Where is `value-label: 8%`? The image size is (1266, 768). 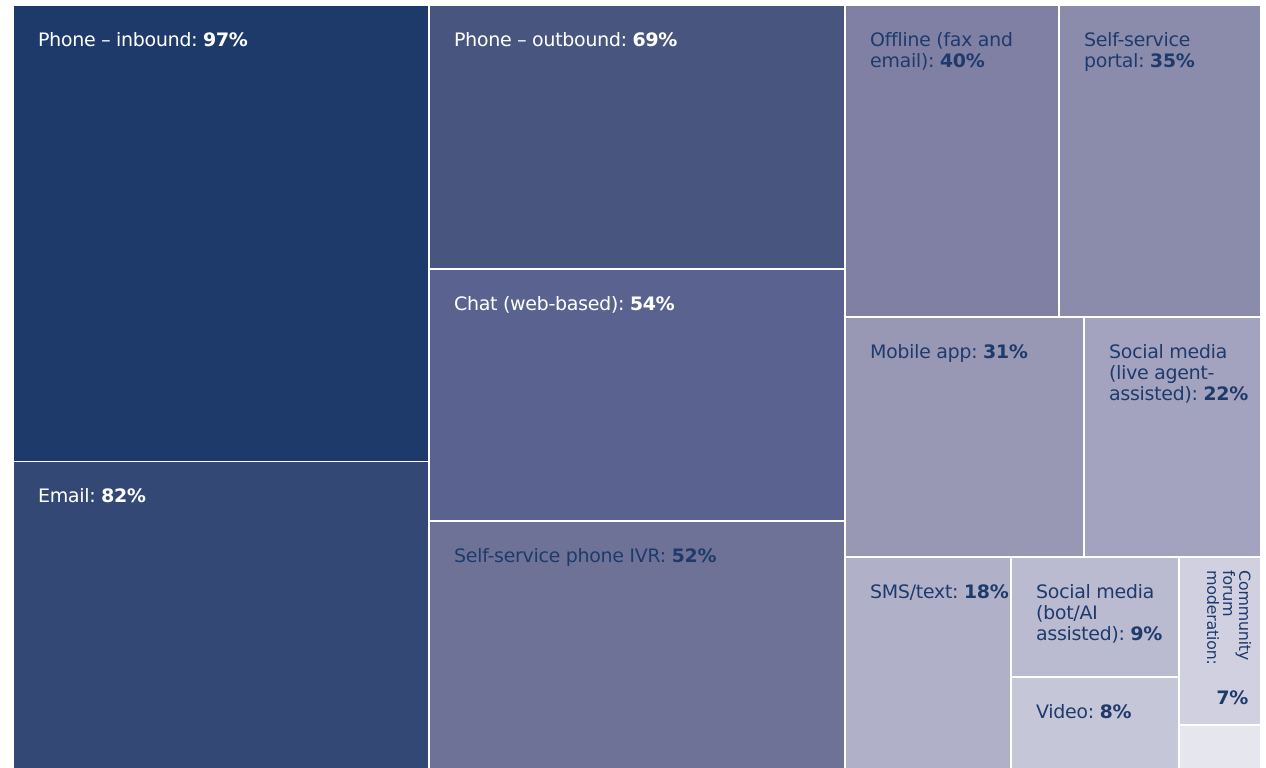 value-label: 8% is located at coordinates (1115, 712).